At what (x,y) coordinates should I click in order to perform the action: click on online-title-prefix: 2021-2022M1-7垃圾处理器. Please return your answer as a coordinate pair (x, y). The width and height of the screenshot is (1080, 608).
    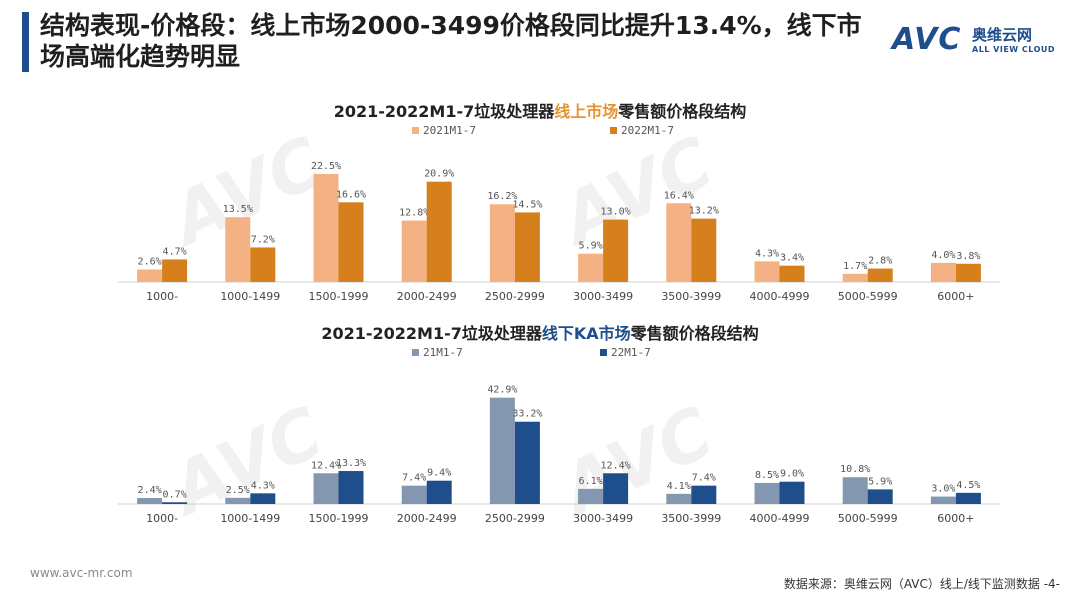
    Looking at the image, I should click on (444, 111).